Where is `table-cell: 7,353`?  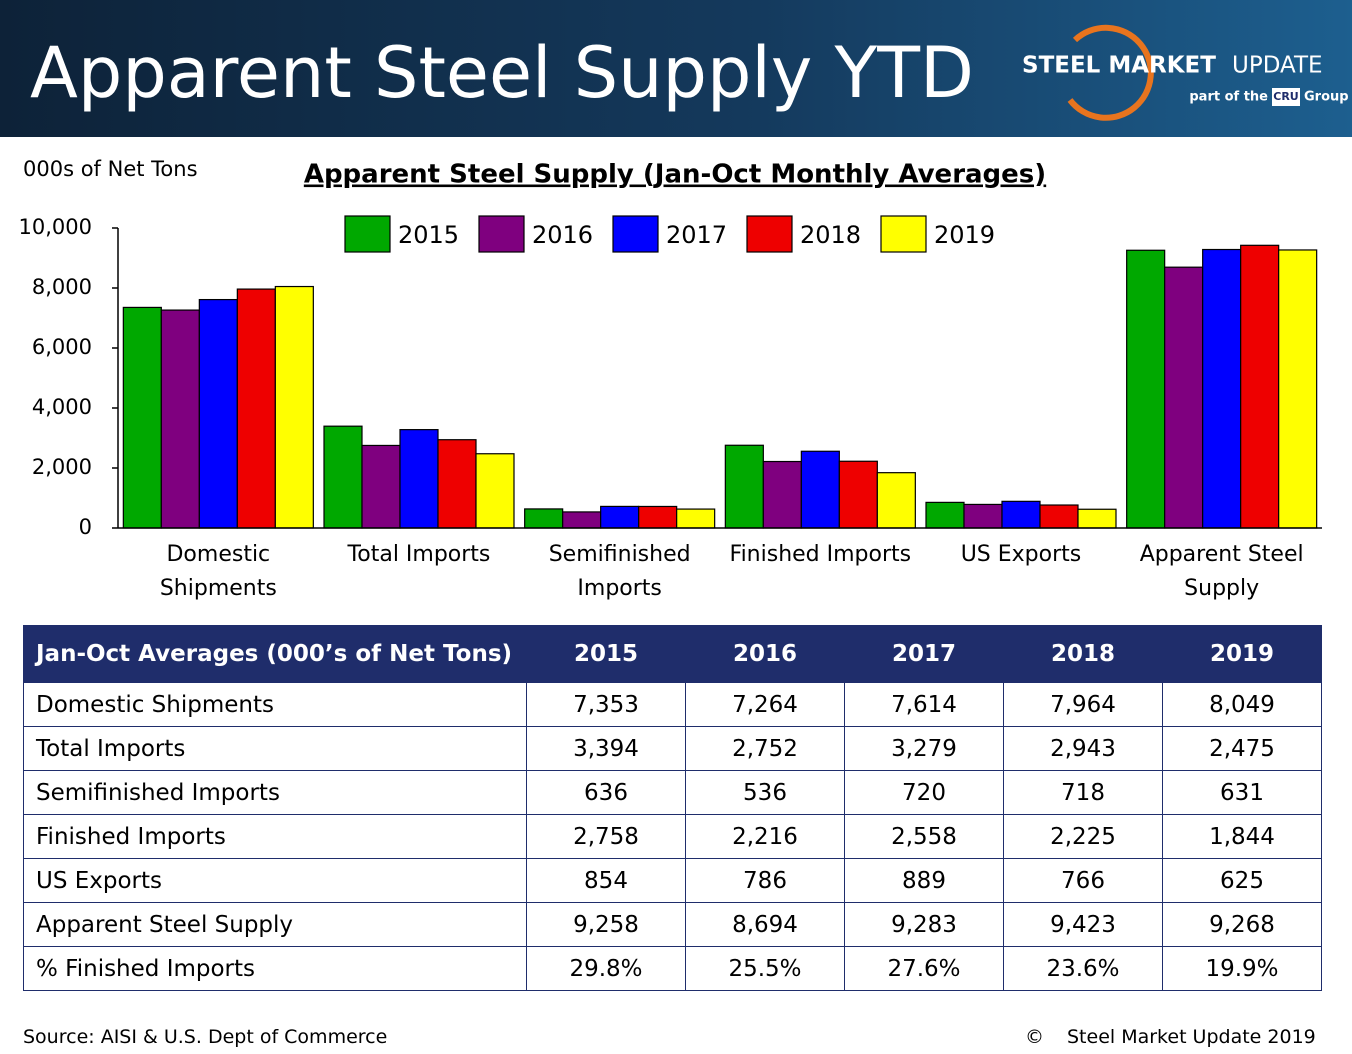 table-cell: 7,353 is located at coordinates (606, 704).